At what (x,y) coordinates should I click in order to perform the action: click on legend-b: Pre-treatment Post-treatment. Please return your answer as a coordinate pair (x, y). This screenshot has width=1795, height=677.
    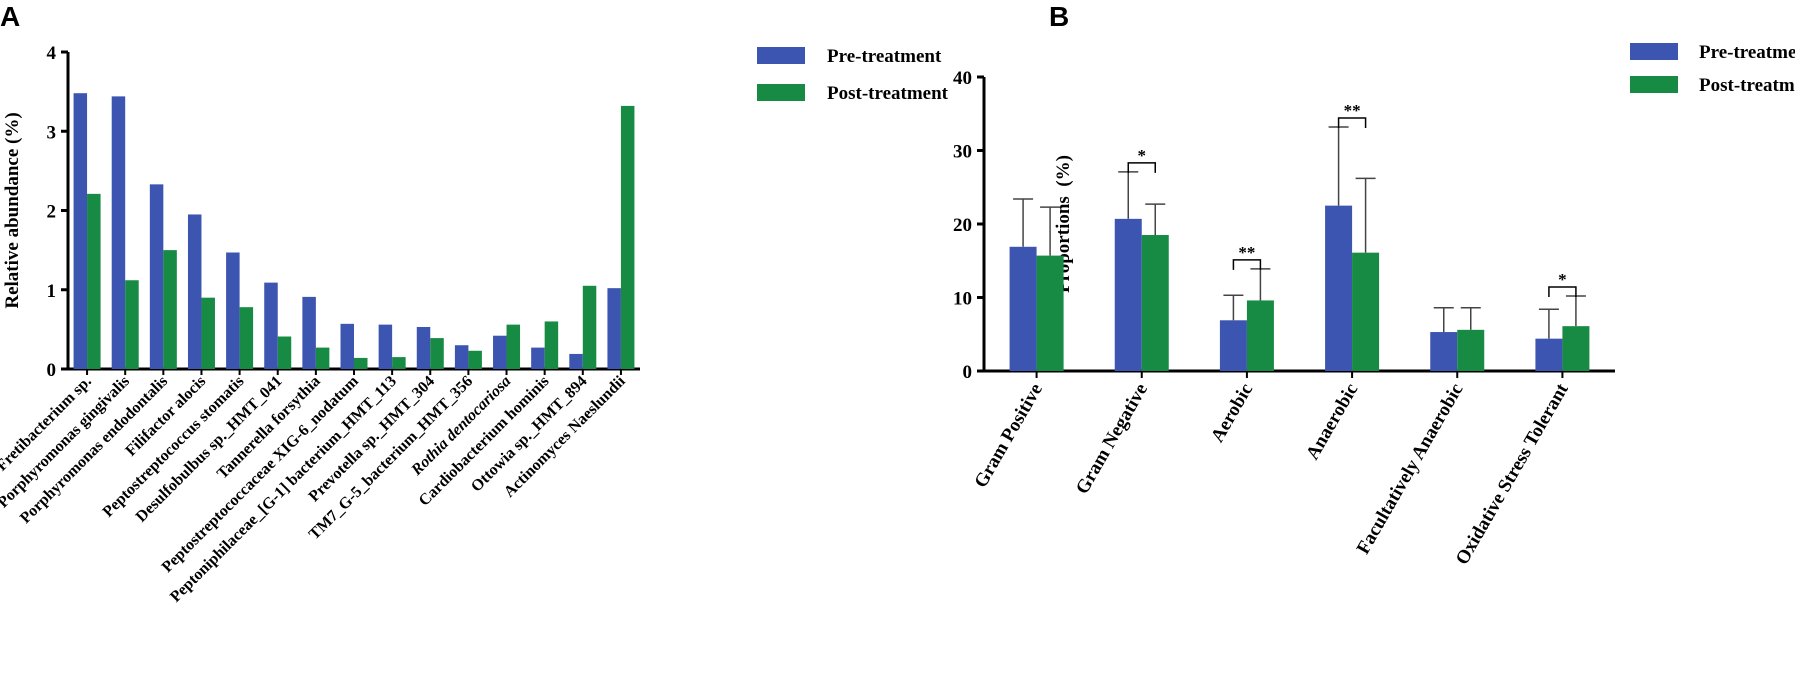
    Looking at the image, I should click on (1712, 69).